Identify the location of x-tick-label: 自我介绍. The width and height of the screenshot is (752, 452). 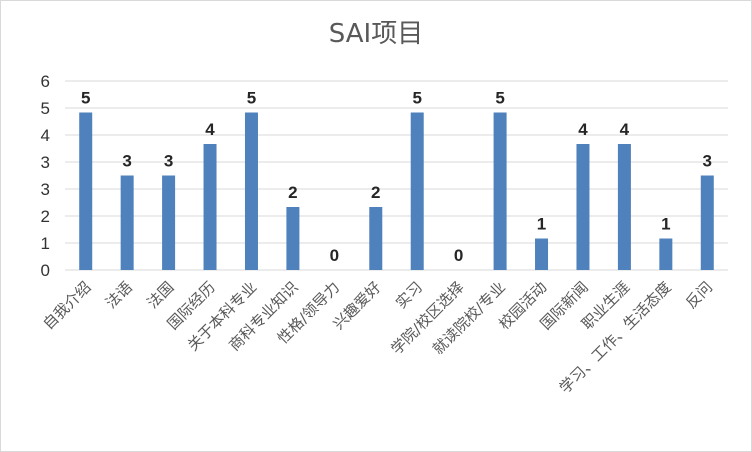
(66, 305).